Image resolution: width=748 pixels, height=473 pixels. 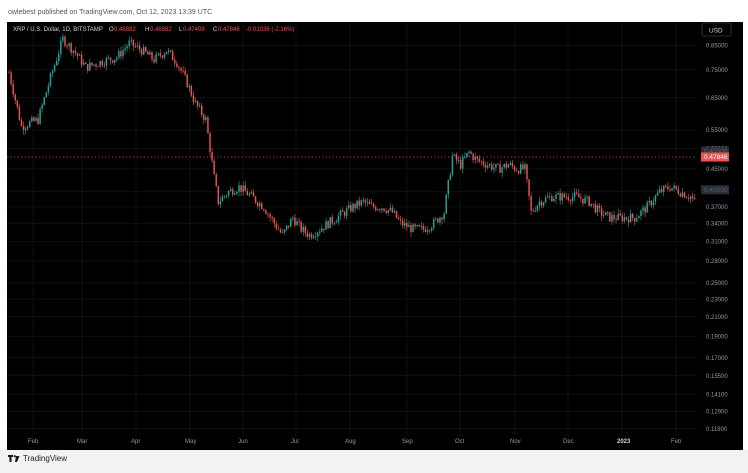 I want to click on time-tick-label: Nov, so click(x=515, y=442).